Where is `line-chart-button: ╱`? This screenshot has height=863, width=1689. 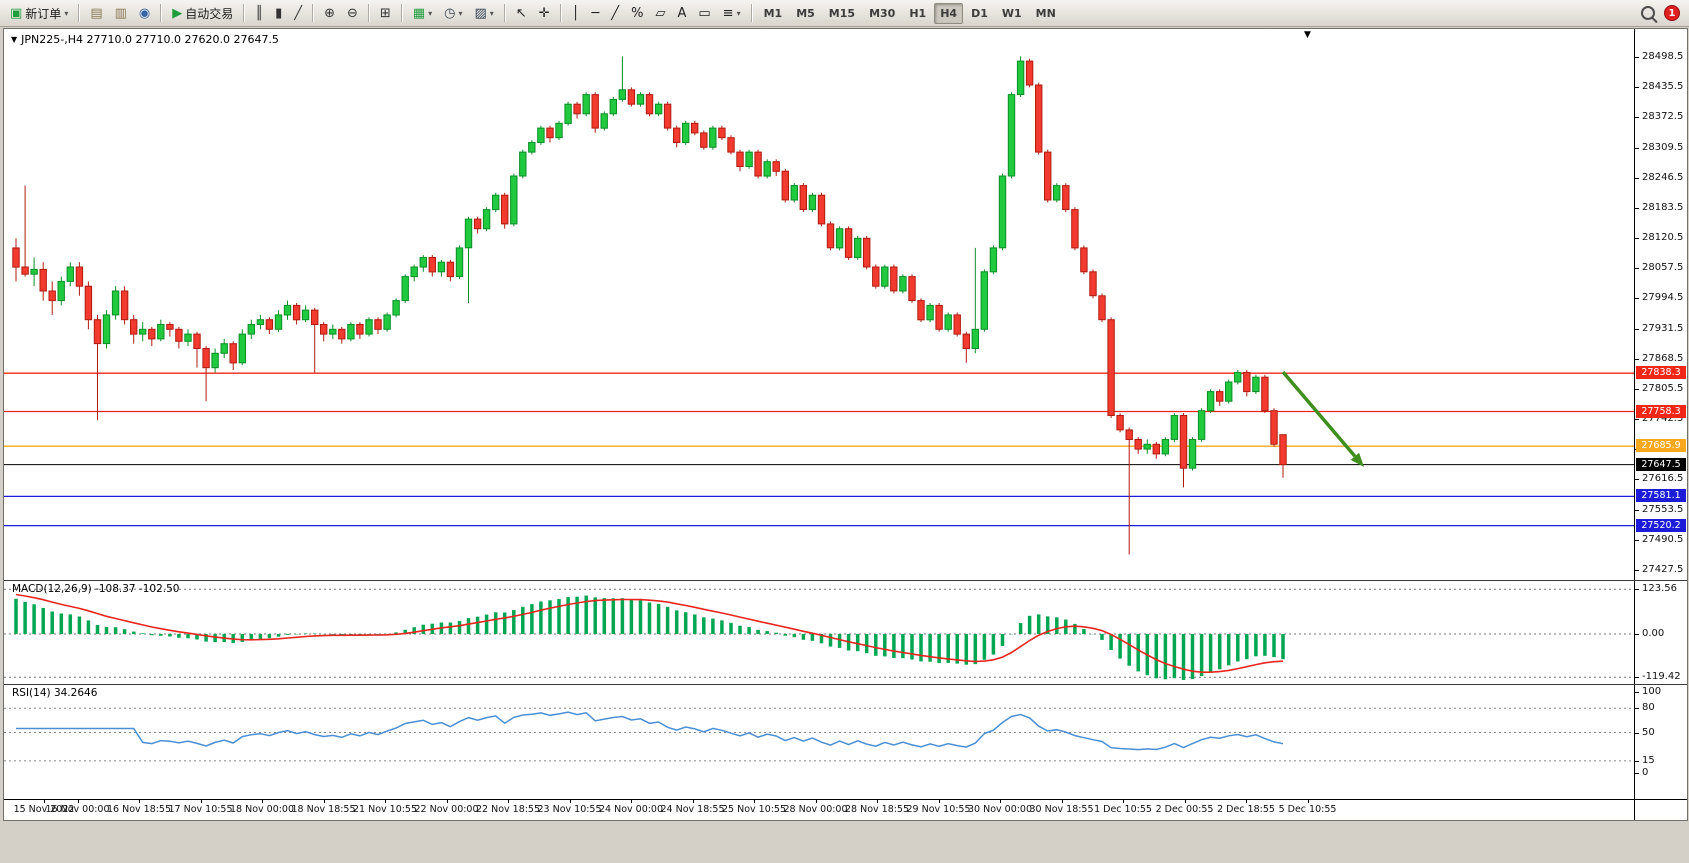 line-chart-button: ╱ is located at coordinates (298, 13).